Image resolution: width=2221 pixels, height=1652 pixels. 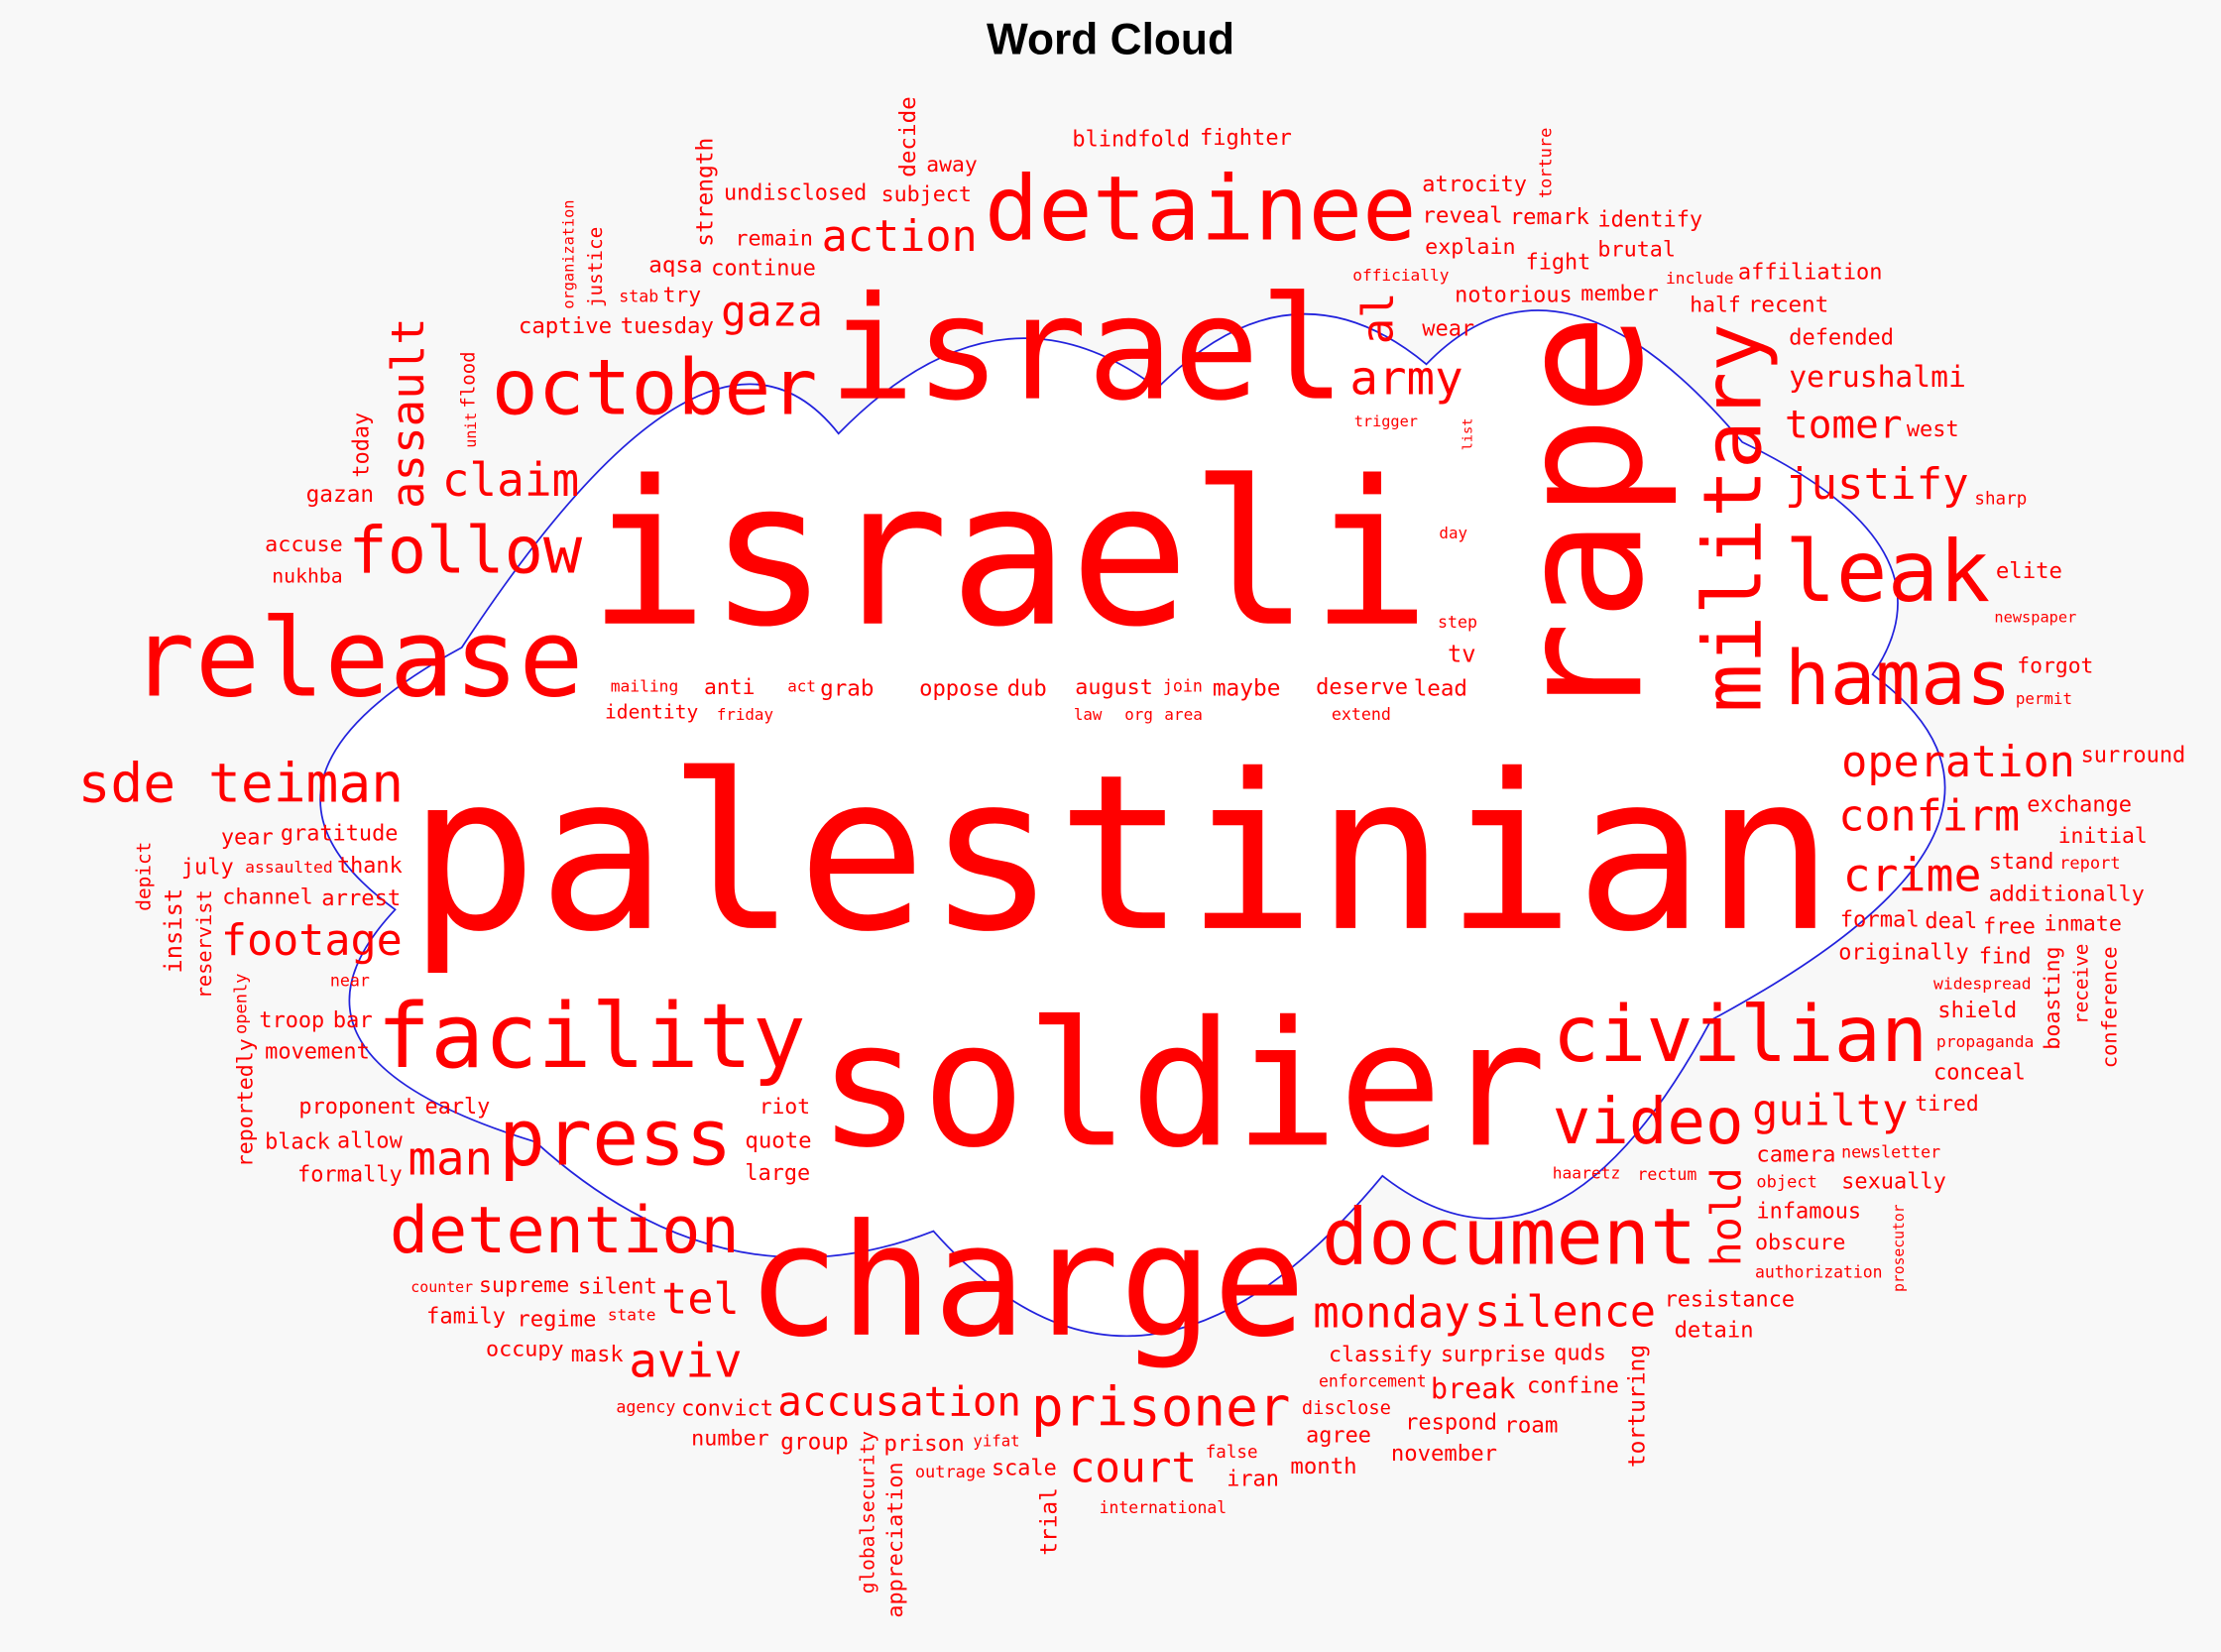 I want to click on word-quds: quds, so click(x=1580, y=1354).